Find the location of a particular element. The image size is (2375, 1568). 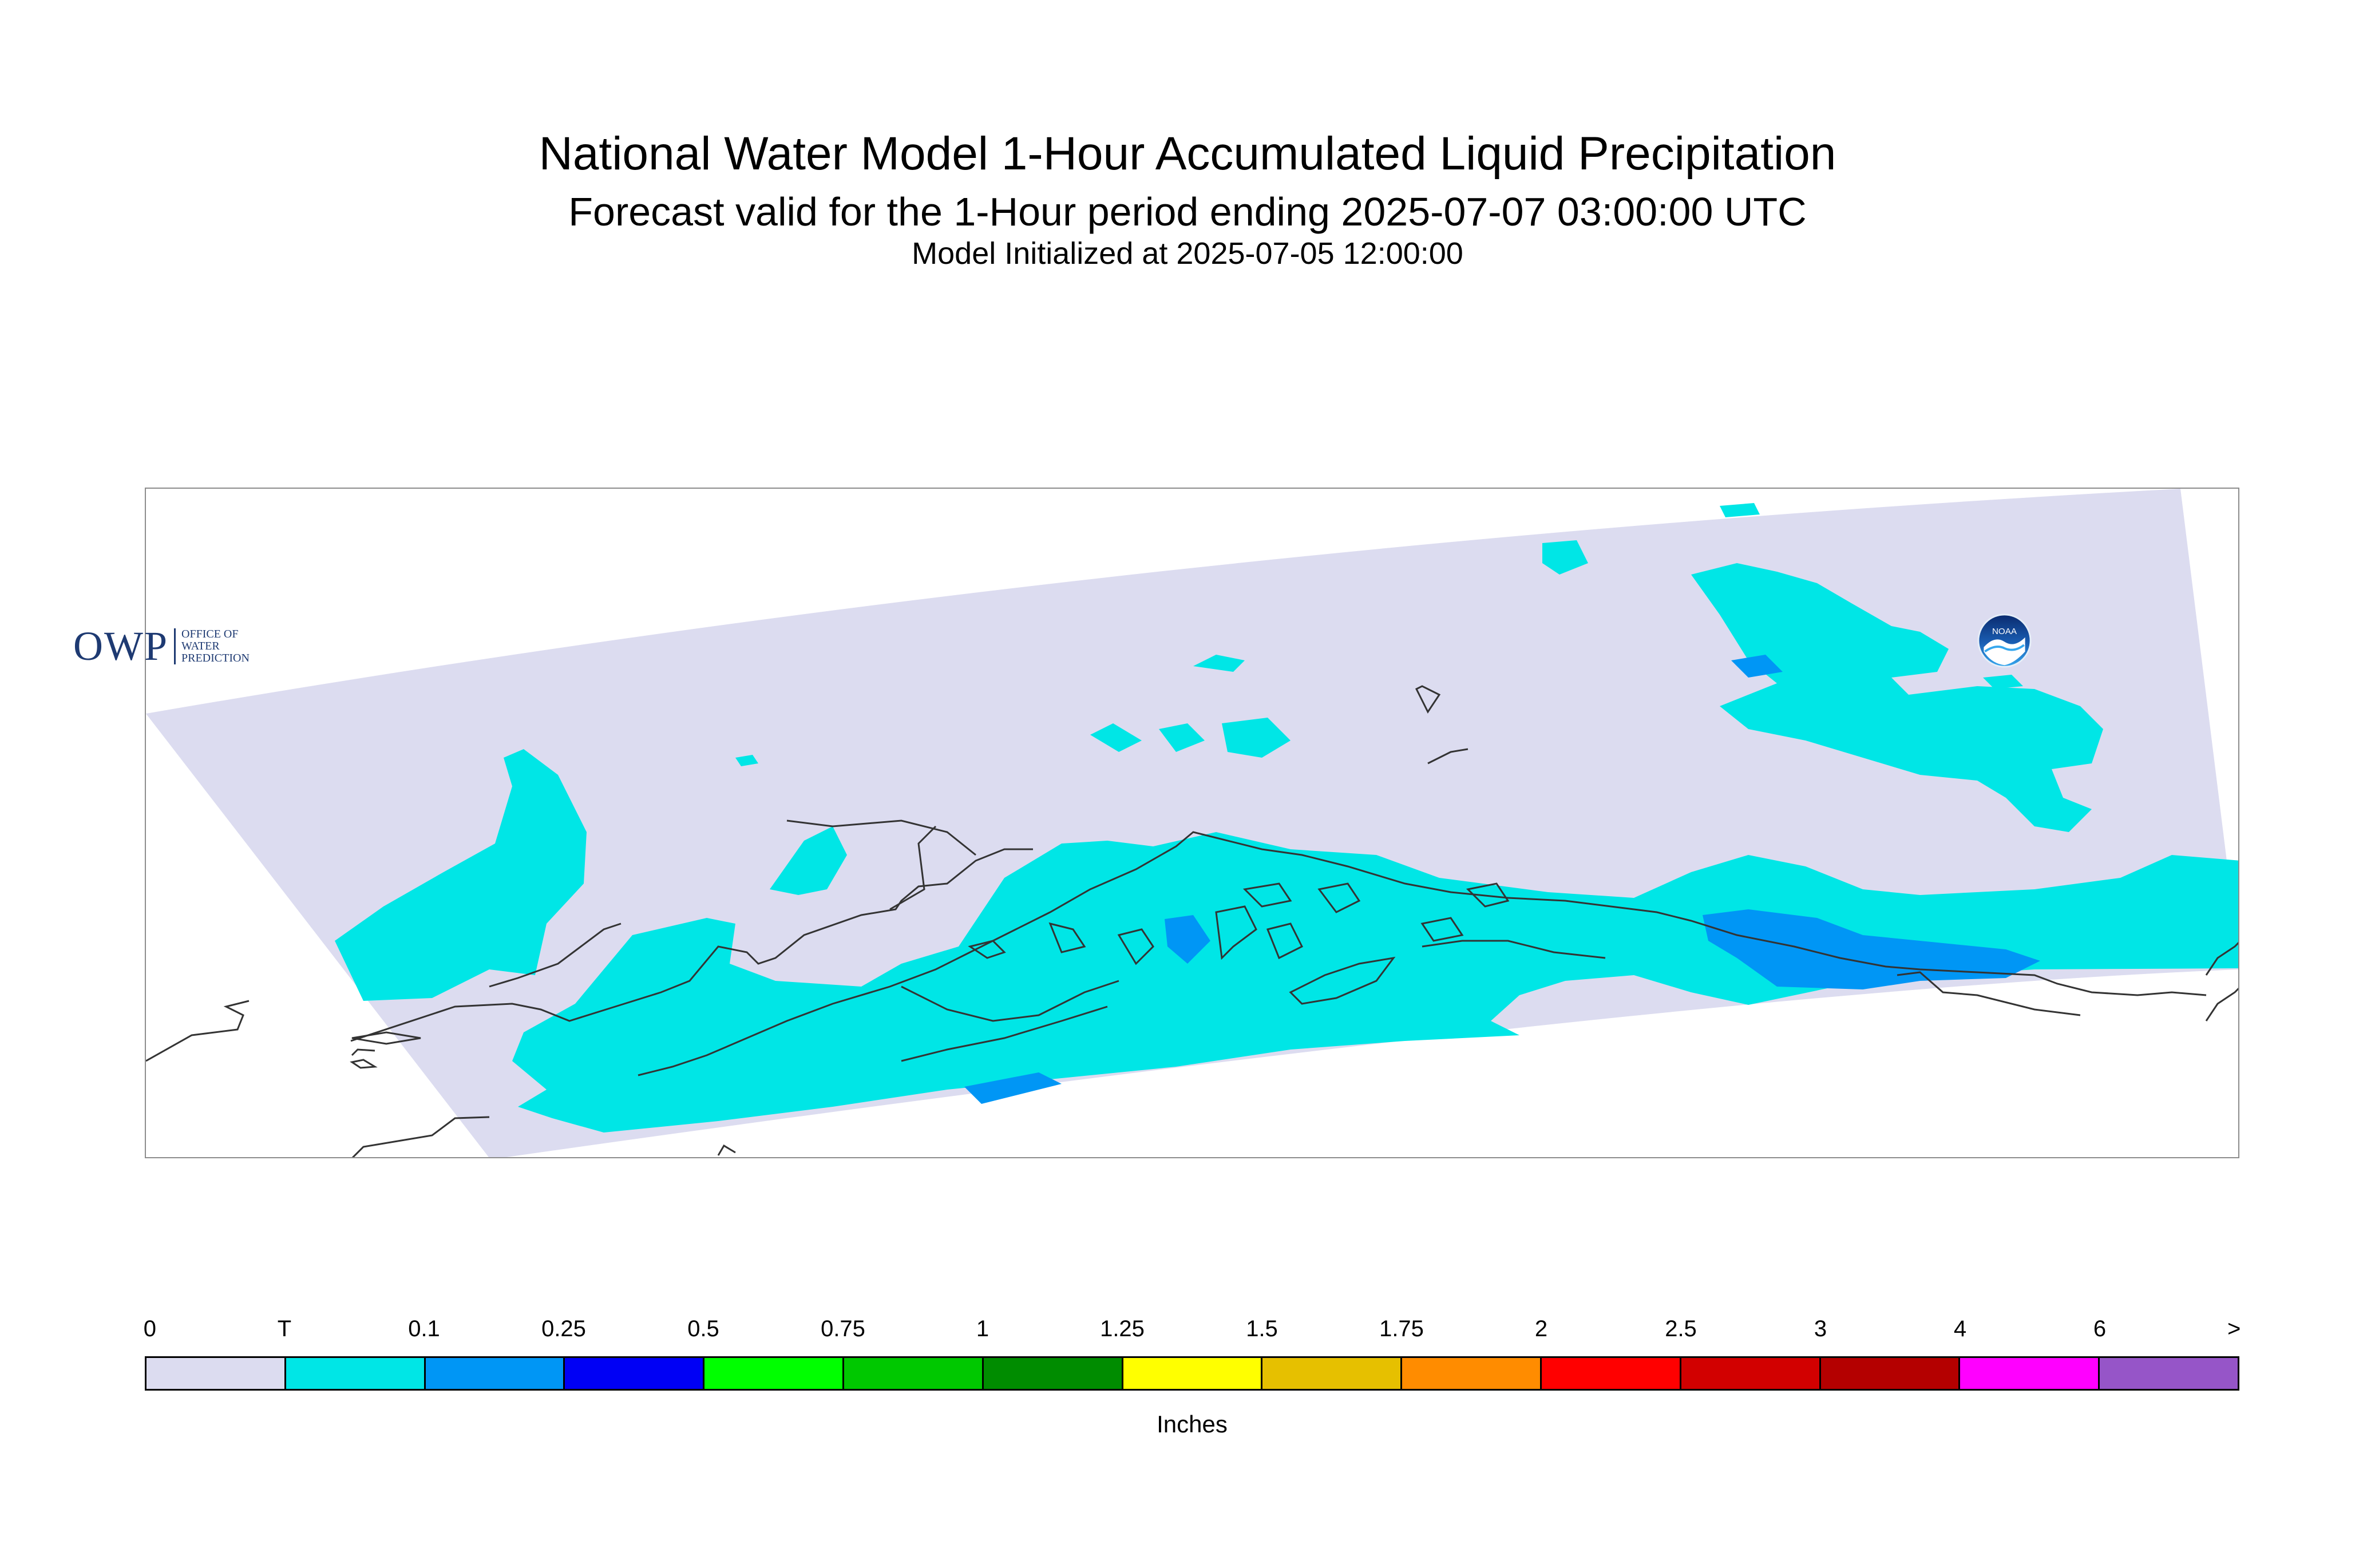

legend-tick-label: 0.75 is located at coordinates (843, 1328).